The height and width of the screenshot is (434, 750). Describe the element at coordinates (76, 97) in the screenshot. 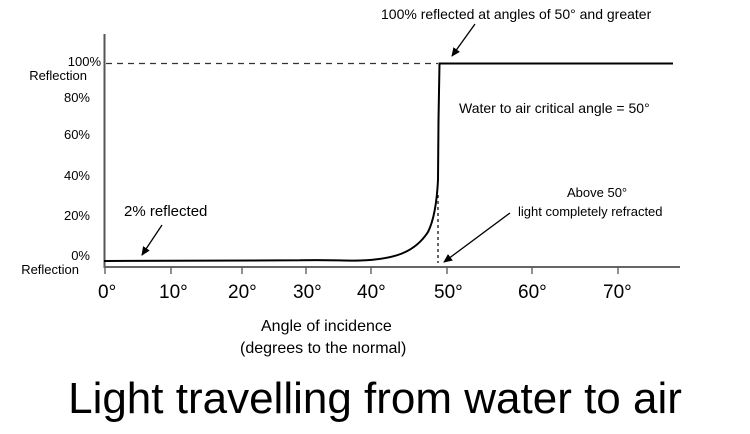

I see `y-tick-80: 80%` at that location.